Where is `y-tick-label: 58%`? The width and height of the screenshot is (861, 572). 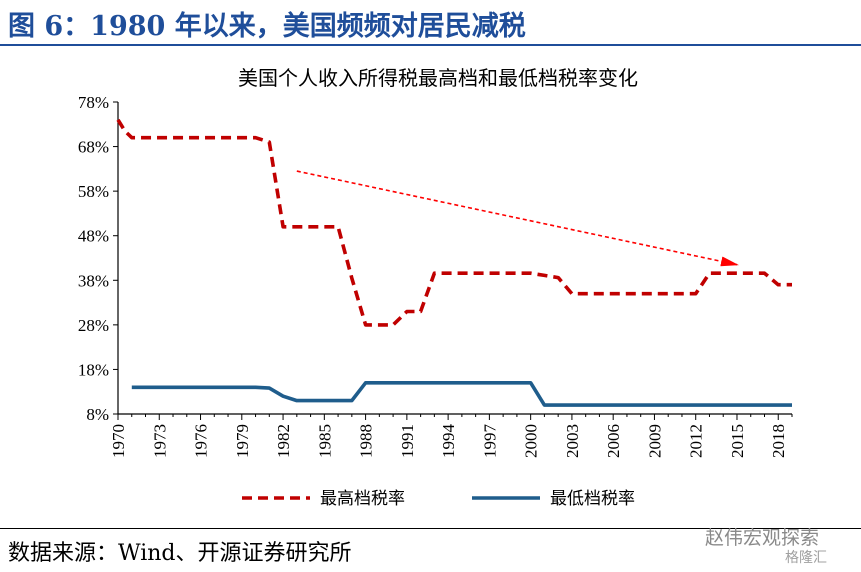 y-tick-label: 58% is located at coordinates (93, 191).